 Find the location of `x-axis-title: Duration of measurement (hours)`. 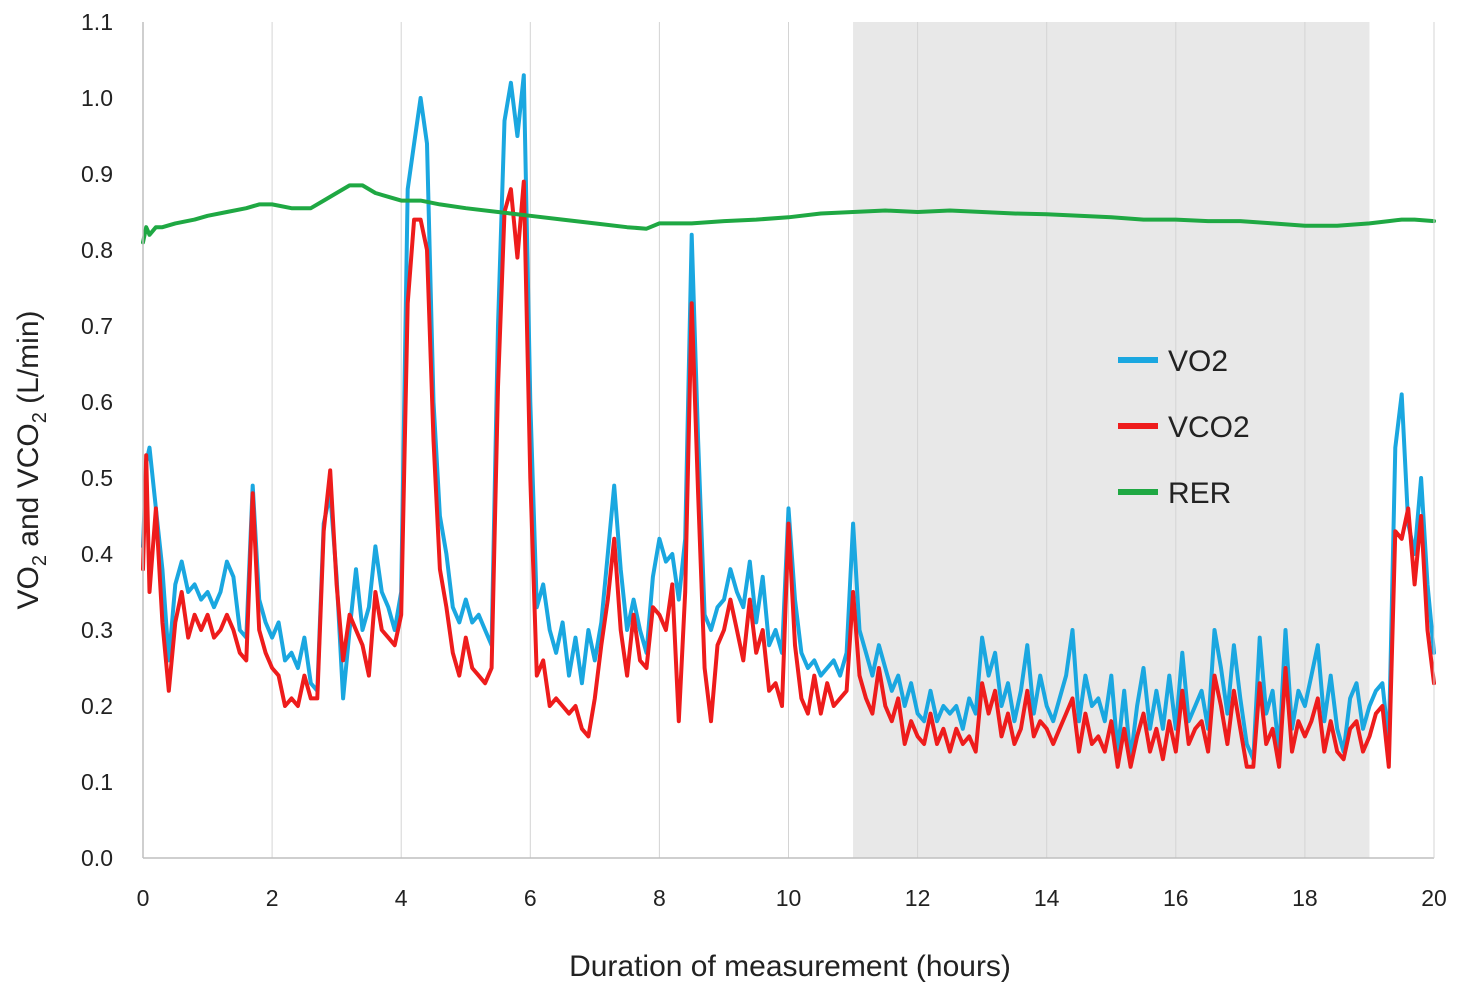

x-axis-title: Duration of measurement (hours) is located at coordinates (790, 966).